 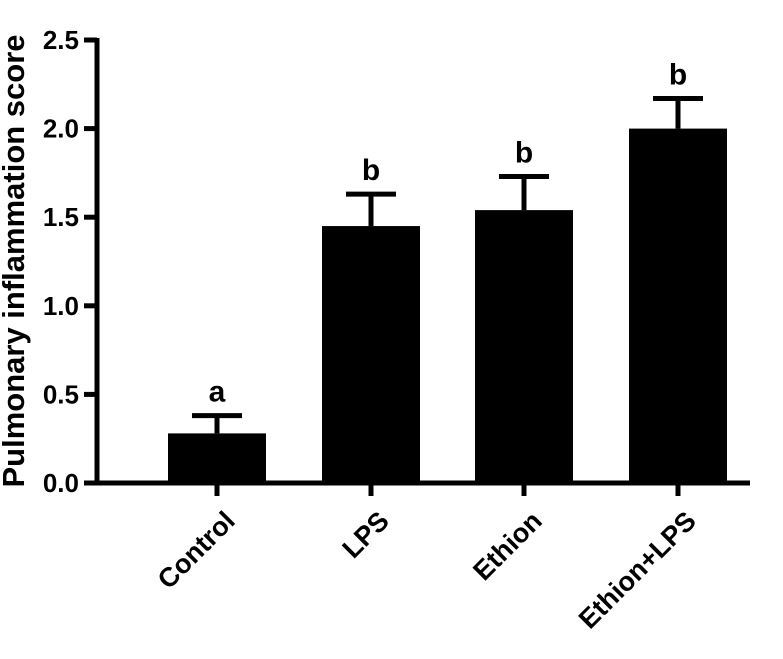 I want to click on bar-control, so click(x=217, y=458).